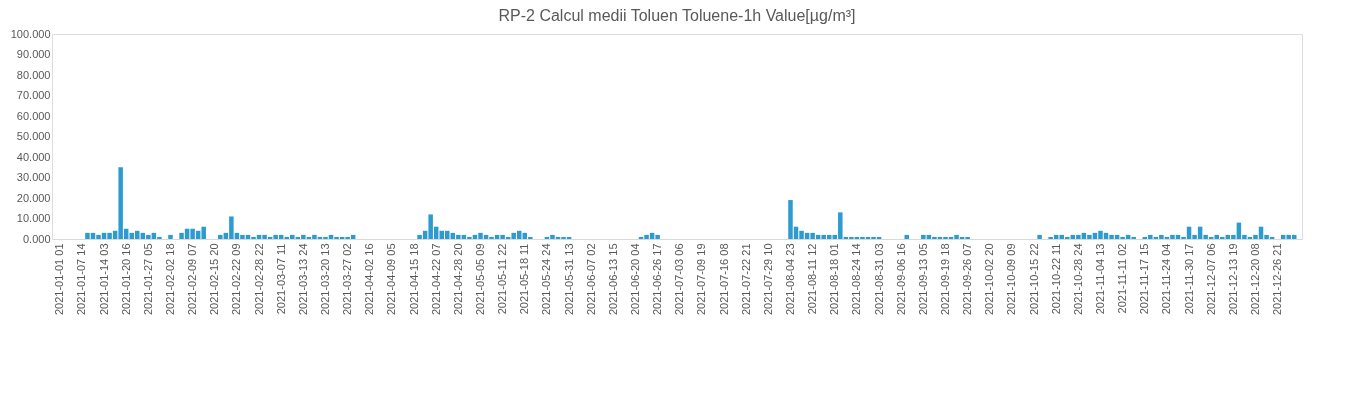 This screenshot has height=417, width=1345. I want to click on x-tick-label: 2021-08-18 01, so click(834, 279).